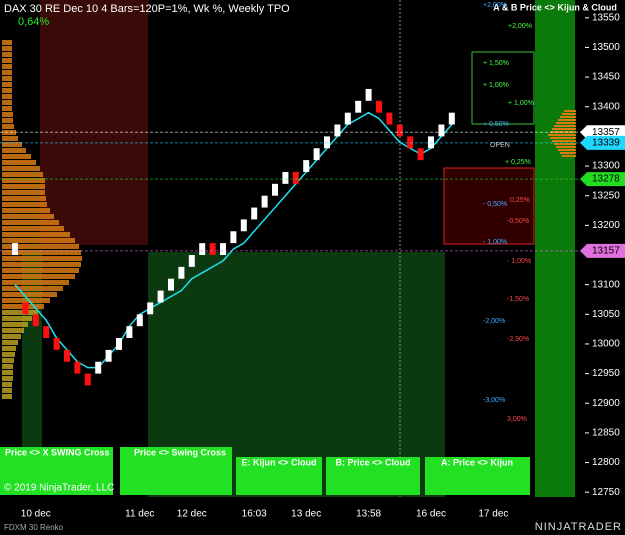  What do you see at coordinates (518, 339) in the screenshot?
I see `percent-label: -2,90%` at bounding box center [518, 339].